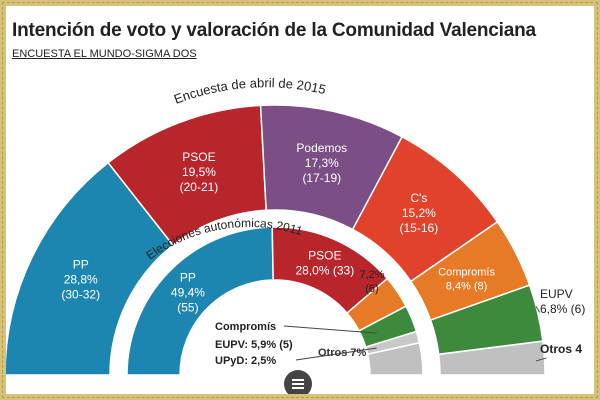  Describe the element at coordinates (249, 91) in the screenshot. I see `outer-ring-title: Encuesta de abril de 2015` at that location.